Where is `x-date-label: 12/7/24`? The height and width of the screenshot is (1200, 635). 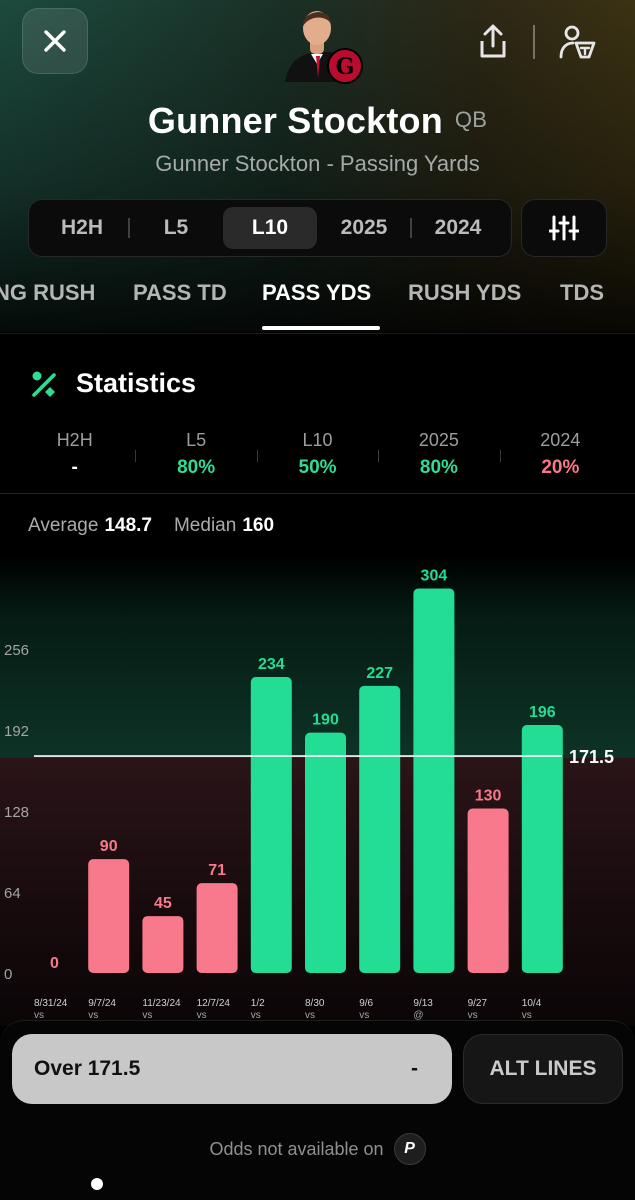
x-date-label: 12/7/24 is located at coordinates (214, 1003).